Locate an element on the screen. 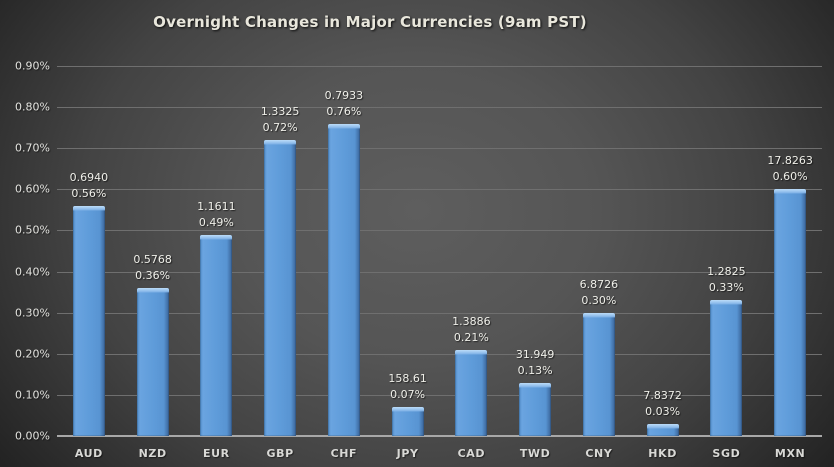  x-axis-category-label-twd: TWD is located at coordinates (535, 453).